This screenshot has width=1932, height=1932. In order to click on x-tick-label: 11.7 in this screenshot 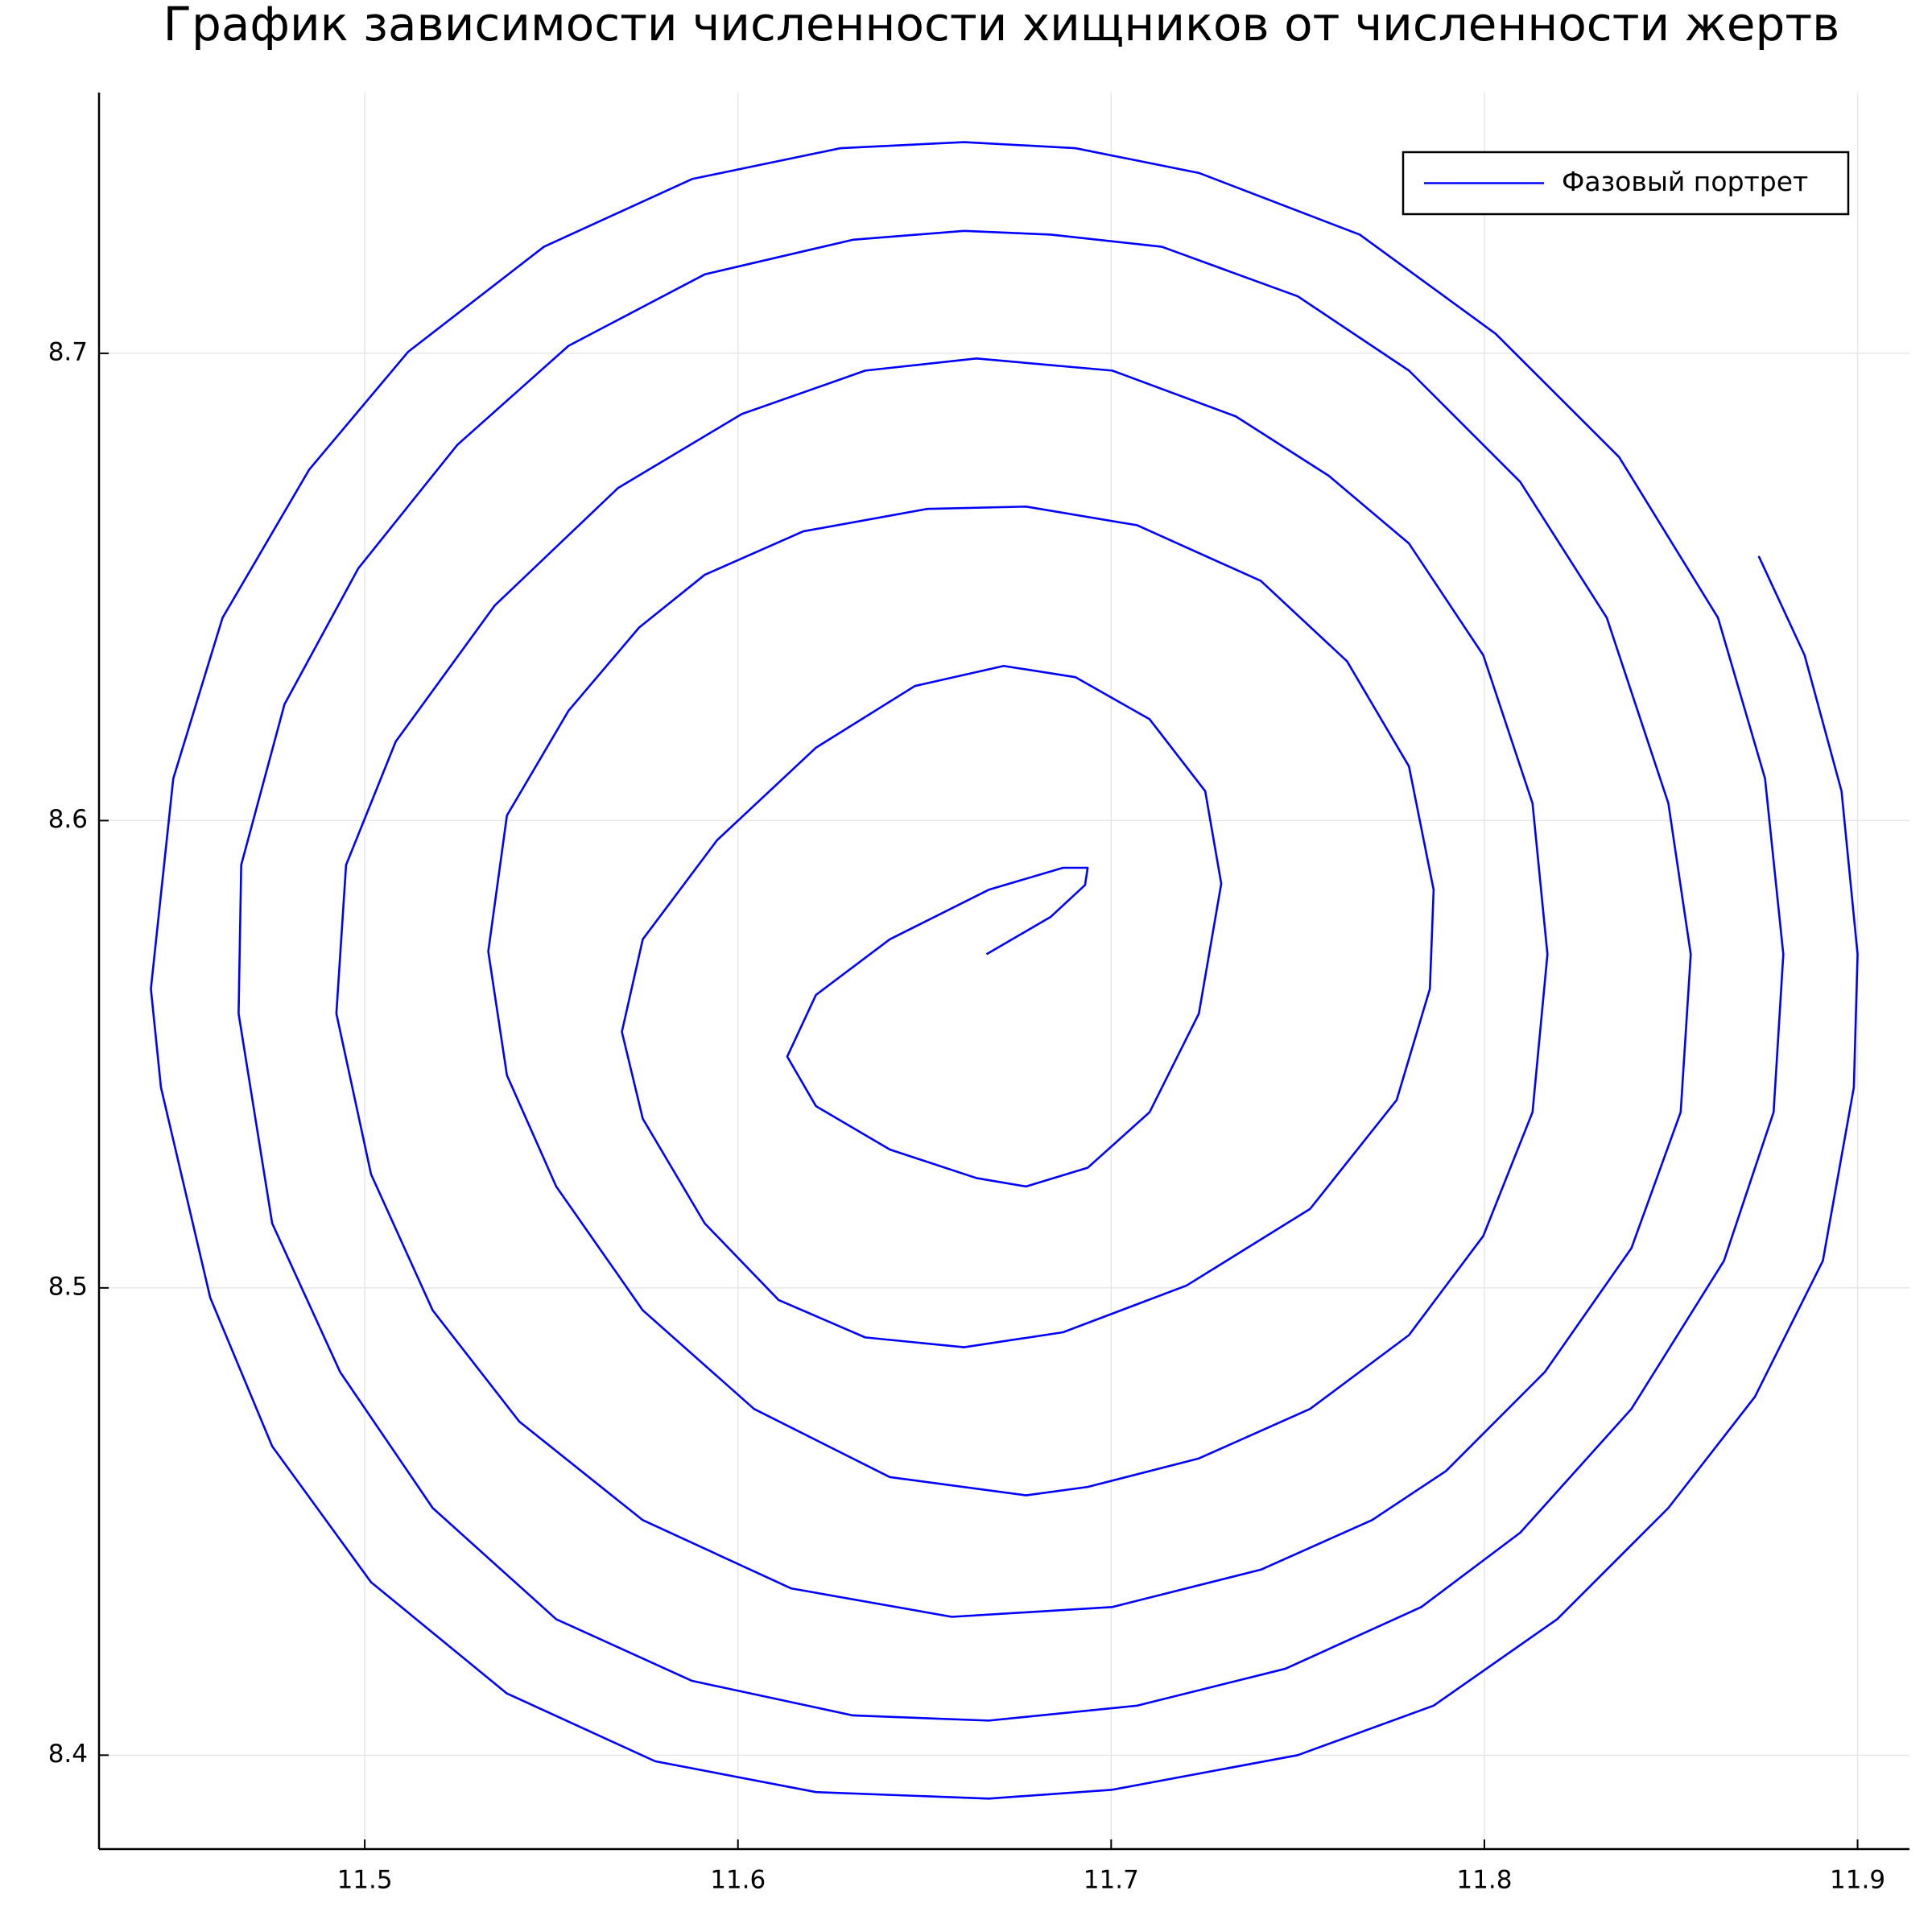, I will do `click(1111, 1880)`.